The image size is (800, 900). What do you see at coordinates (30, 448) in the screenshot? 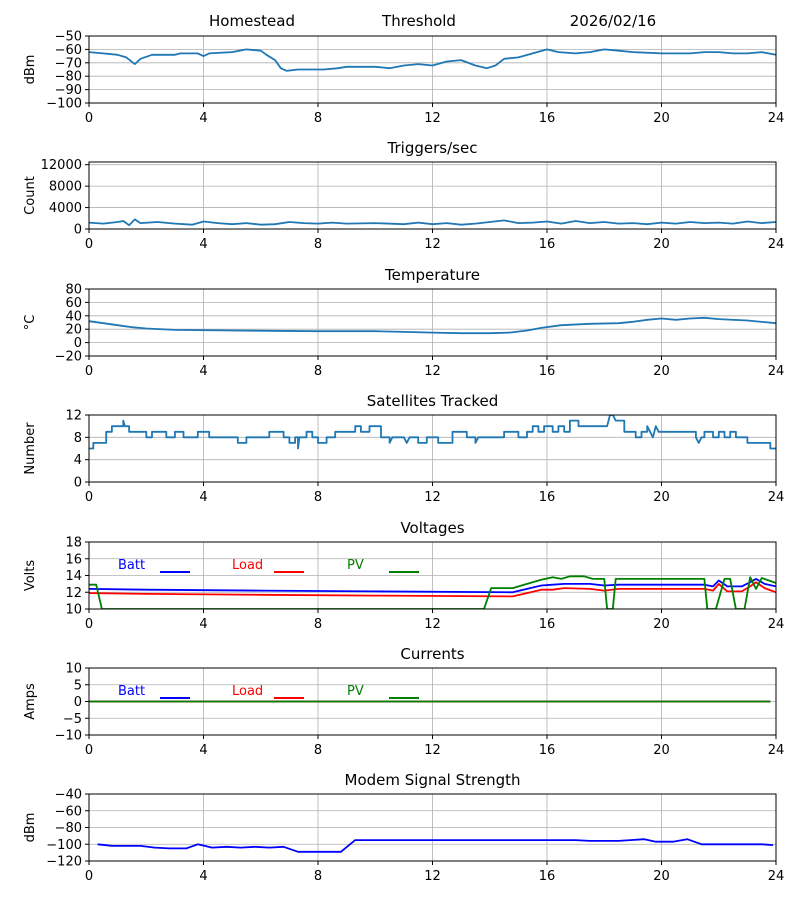
I see `y-axis-label: Number` at bounding box center [30, 448].